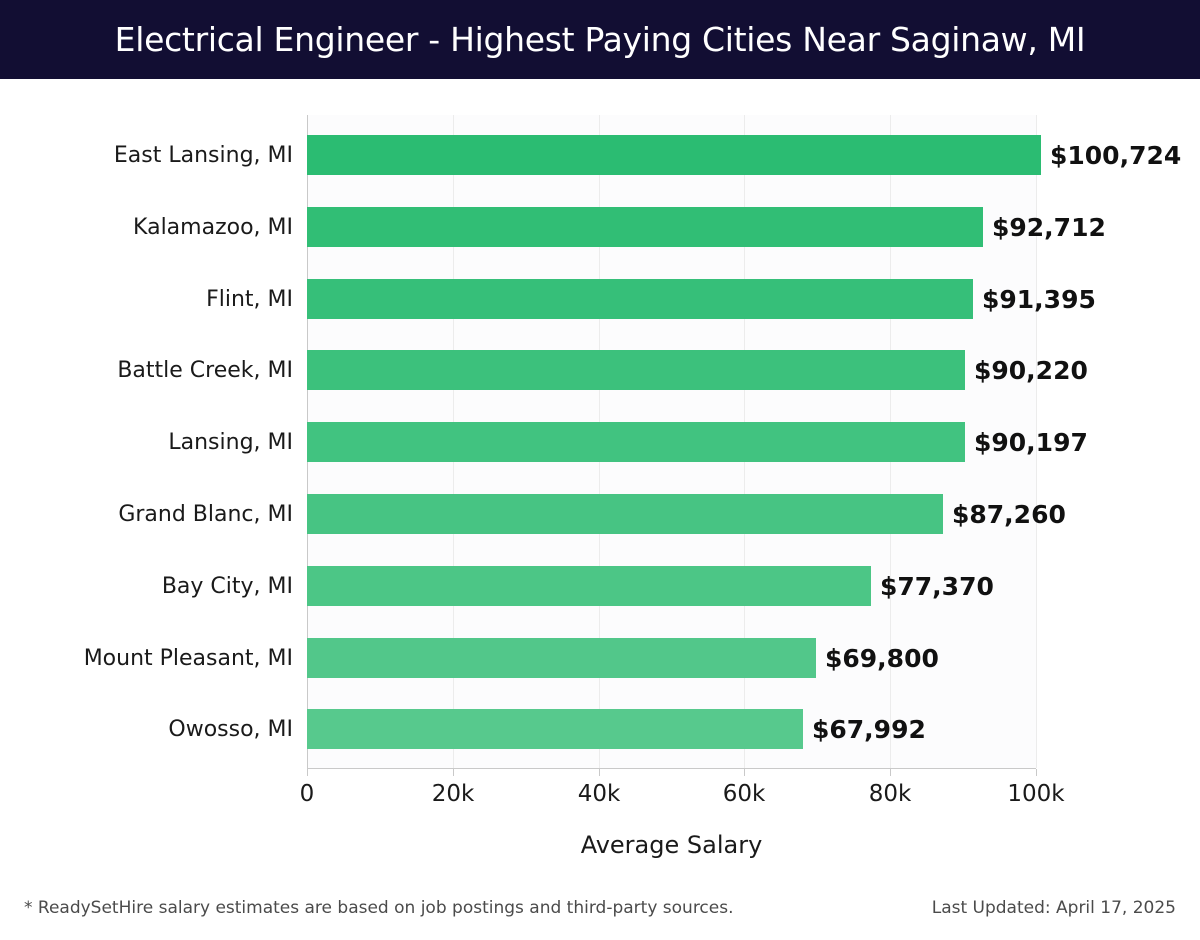  What do you see at coordinates (230, 442) in the screenshot?
I see `y-axis-category-label: Lansing, MI` at bounding box center [230, 442].